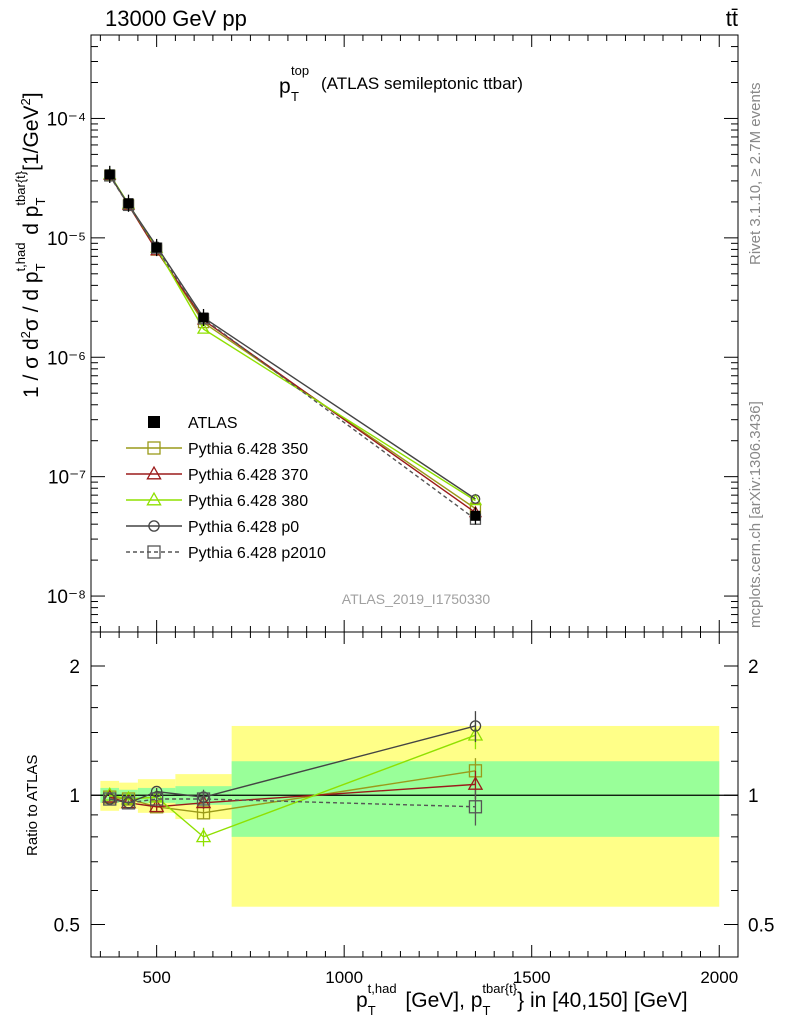 Image resolution: width=786 pixels, height=1024 pixels. What do you see at coordinates (66, 119) in the screenshot?
I see `y-tick-label: 10⁻⁴` at bounding box center [66, 119].